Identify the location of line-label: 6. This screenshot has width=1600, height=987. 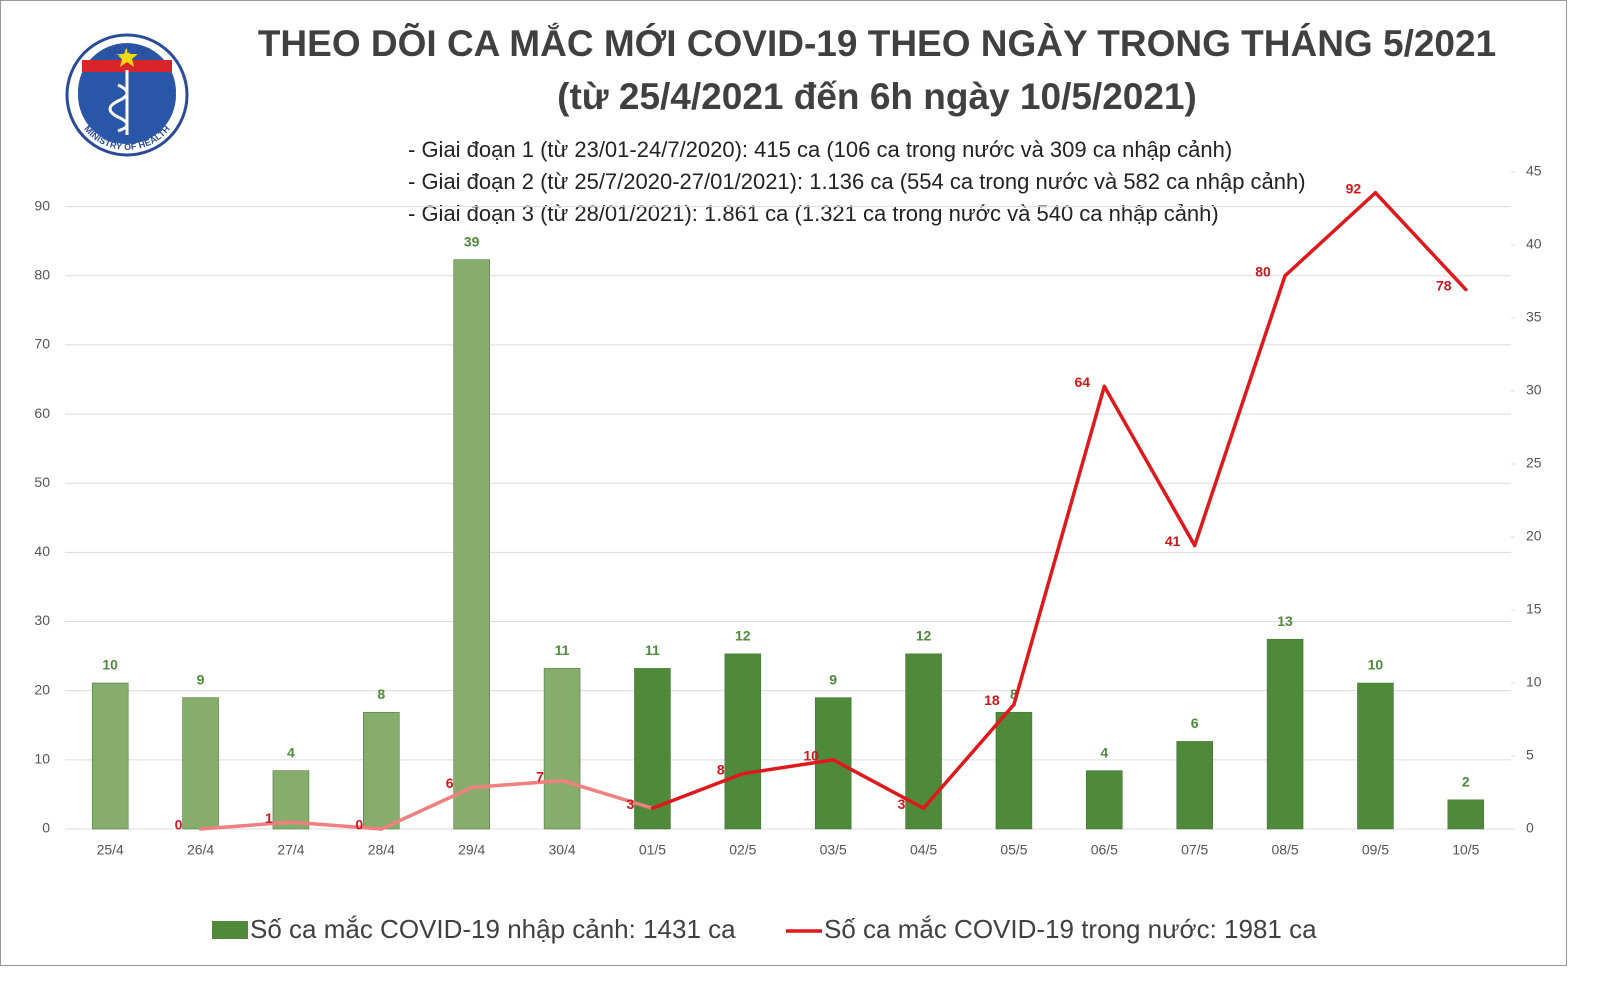
(450, 783).